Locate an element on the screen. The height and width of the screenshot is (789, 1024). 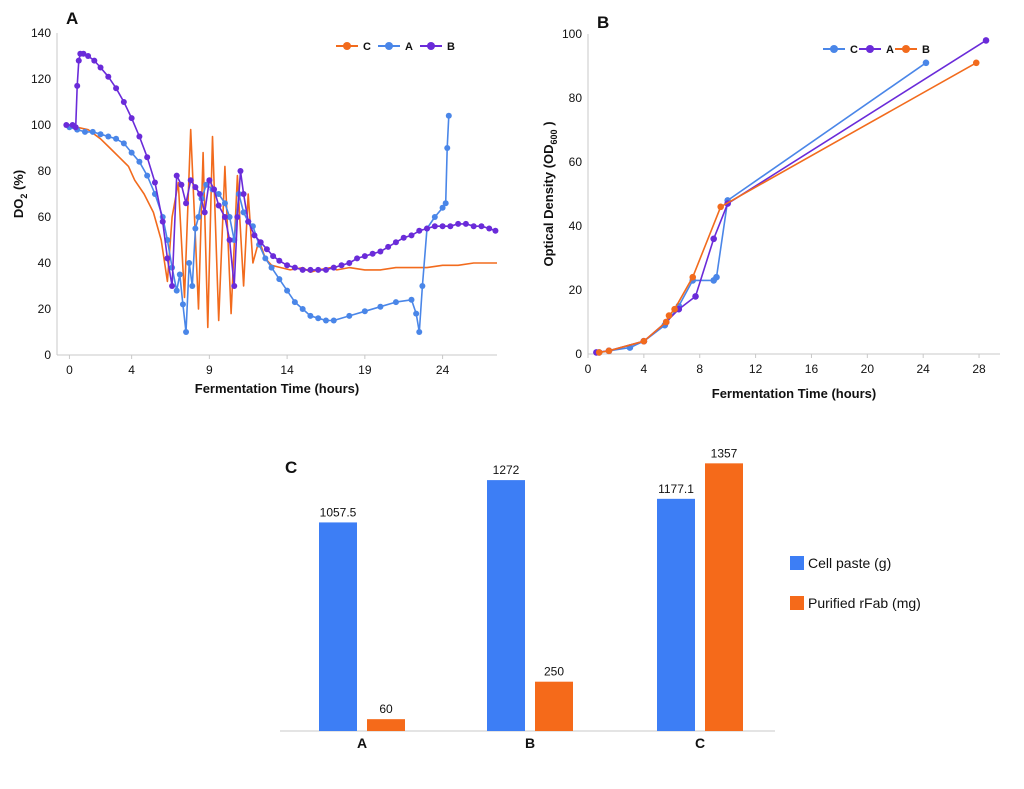
bar-value-label: 1057.5 is located at coordinates (338, 512).